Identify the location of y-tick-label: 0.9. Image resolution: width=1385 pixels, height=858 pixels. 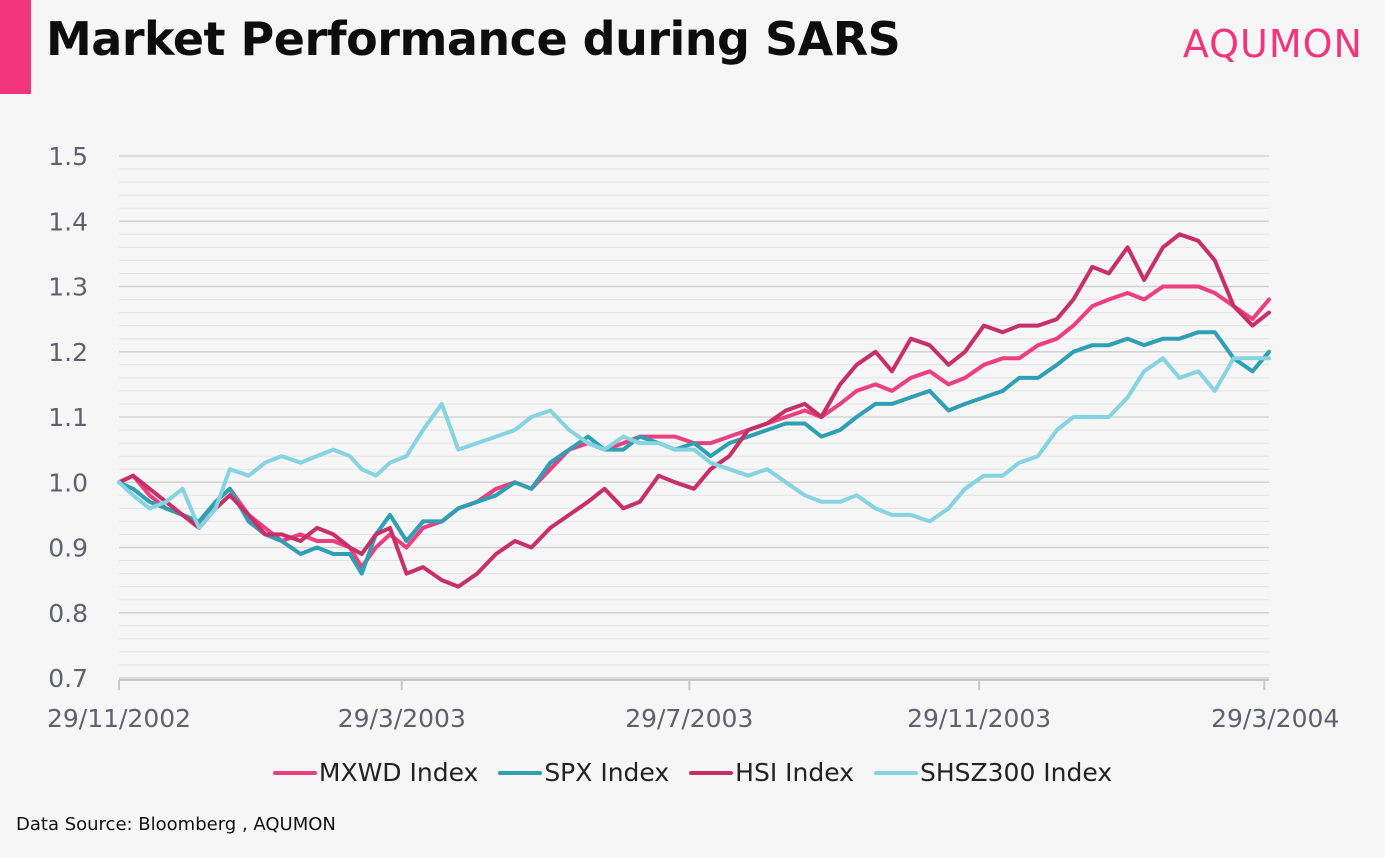
(68, 548).